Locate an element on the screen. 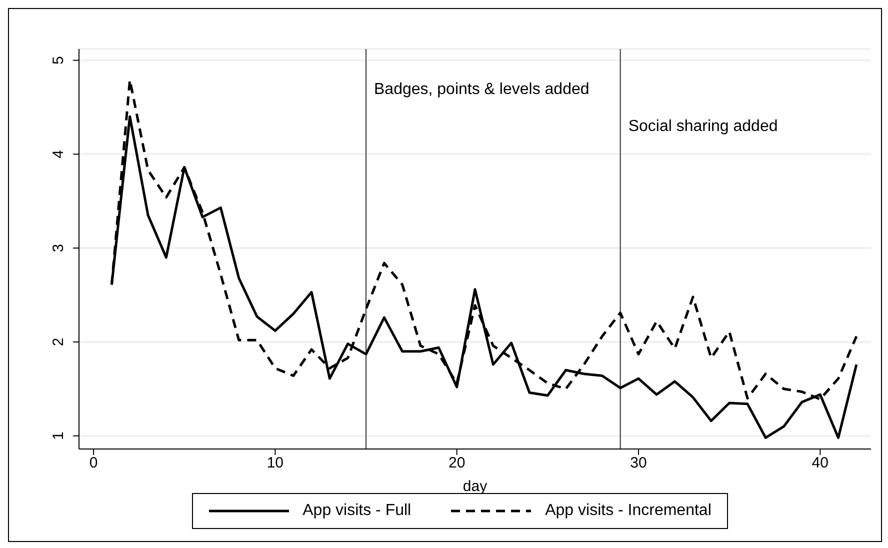 Image resolution: width=888 pixels, height=548 pixels. x-tick-label: 20 is located at coordinates (457, 463).